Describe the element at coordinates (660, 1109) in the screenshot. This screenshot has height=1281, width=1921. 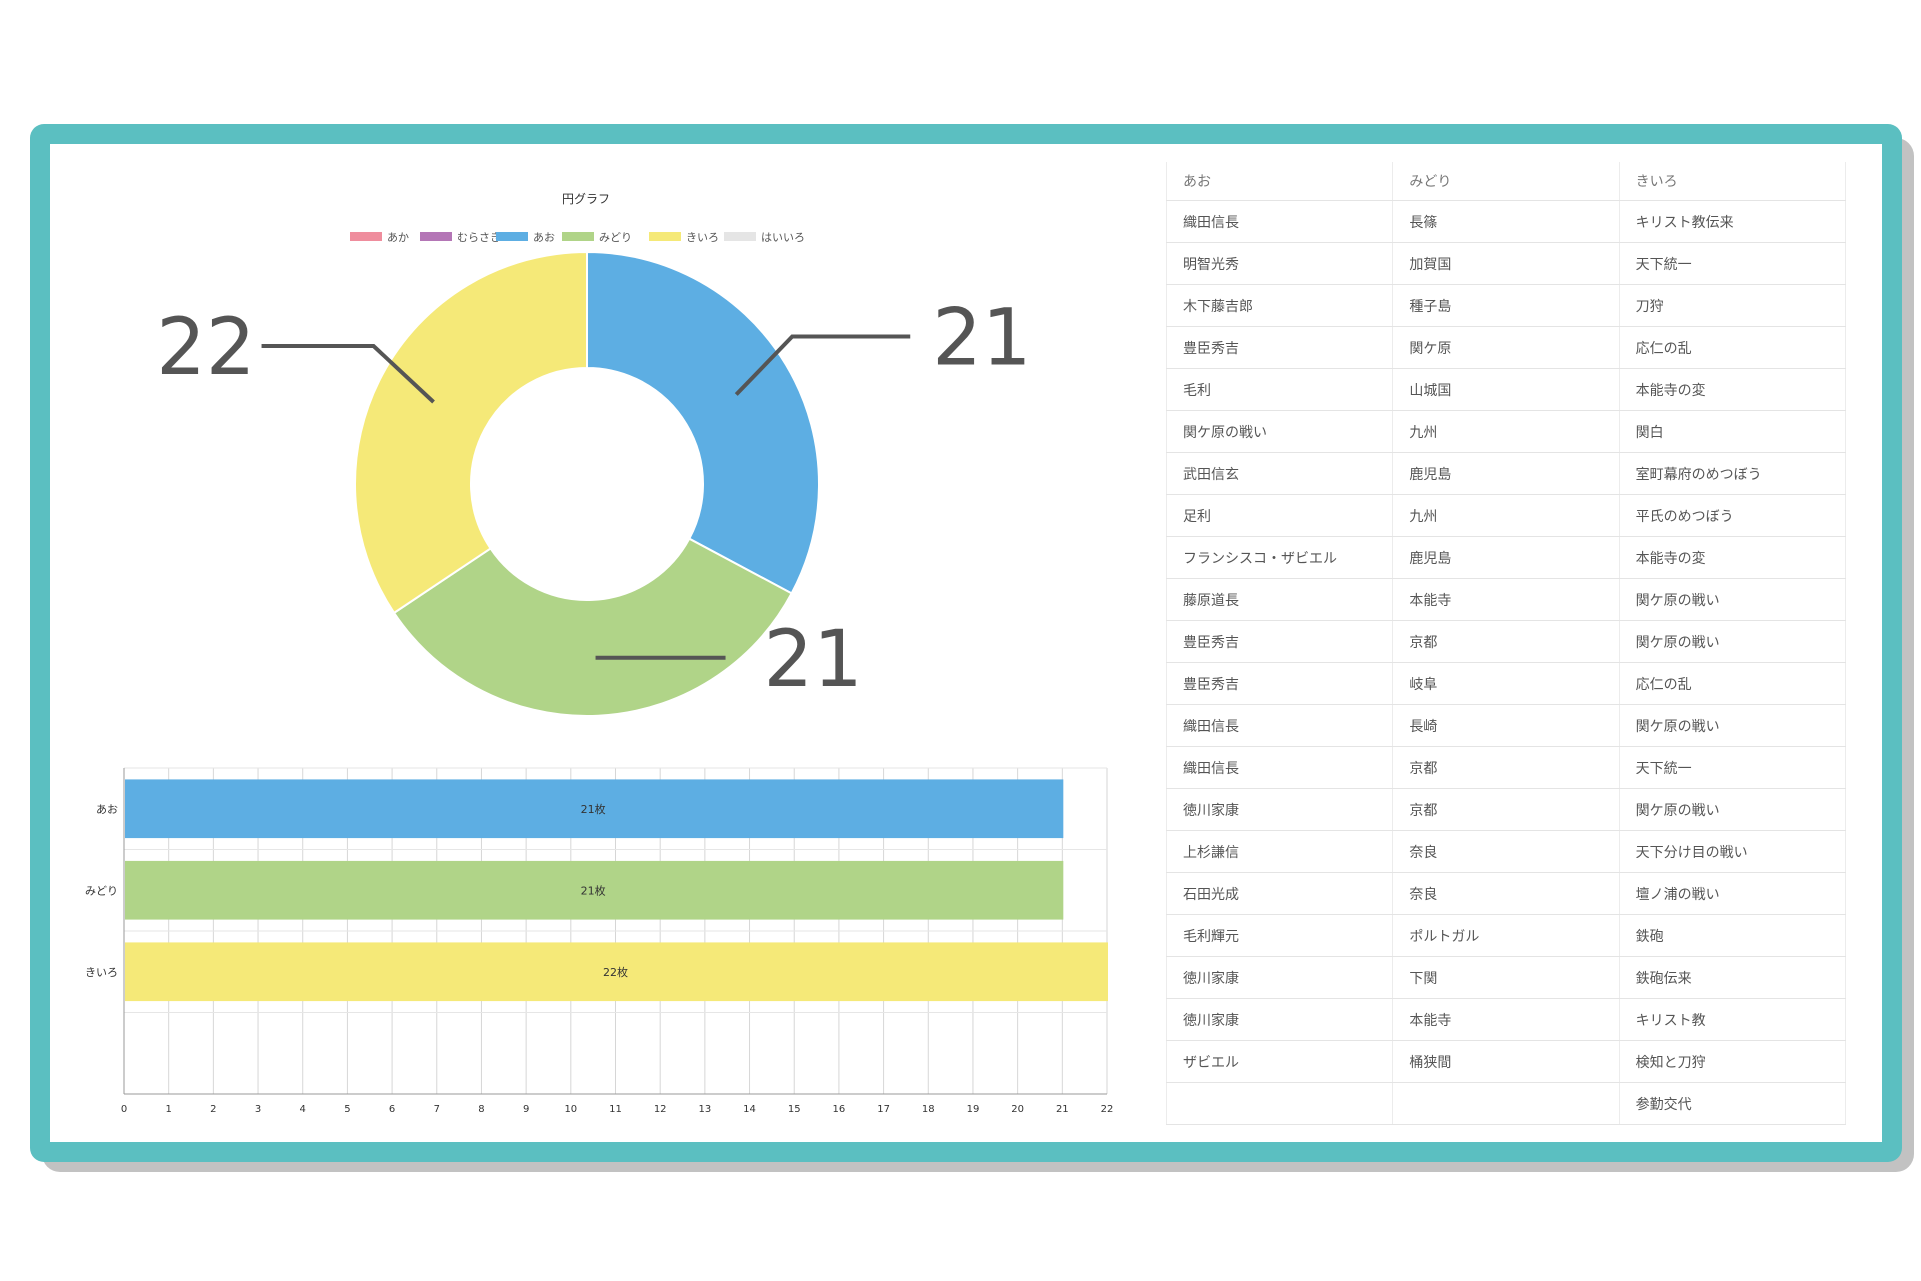
I see `bar-xtick-label: 12` at that location.